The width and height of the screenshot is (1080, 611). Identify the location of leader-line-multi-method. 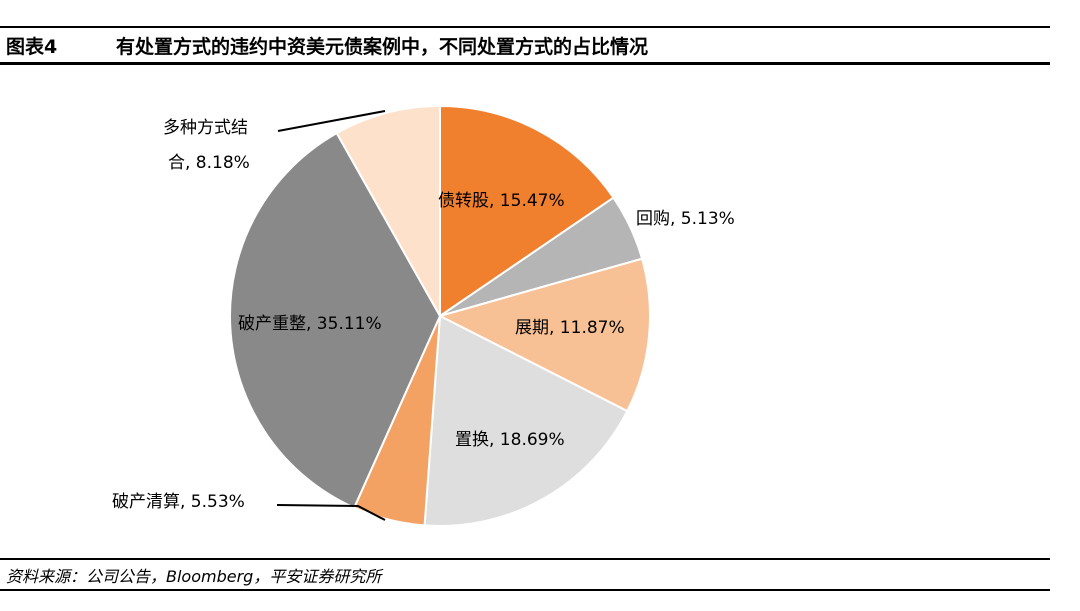
(331, 121).